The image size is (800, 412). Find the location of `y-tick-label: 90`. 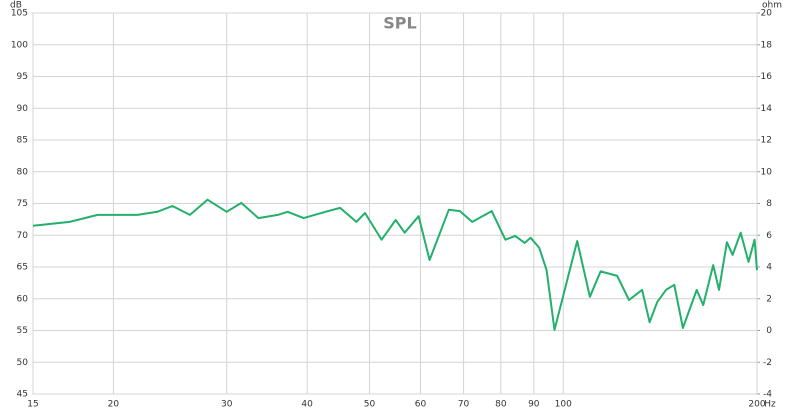

y-tick-label: 90 is located at coordinates (23, 109).